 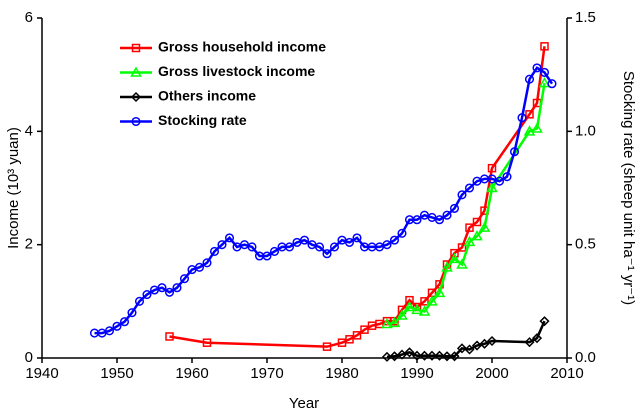 I want to click on x-tick-label: 1940, so click(x=41, y=373).